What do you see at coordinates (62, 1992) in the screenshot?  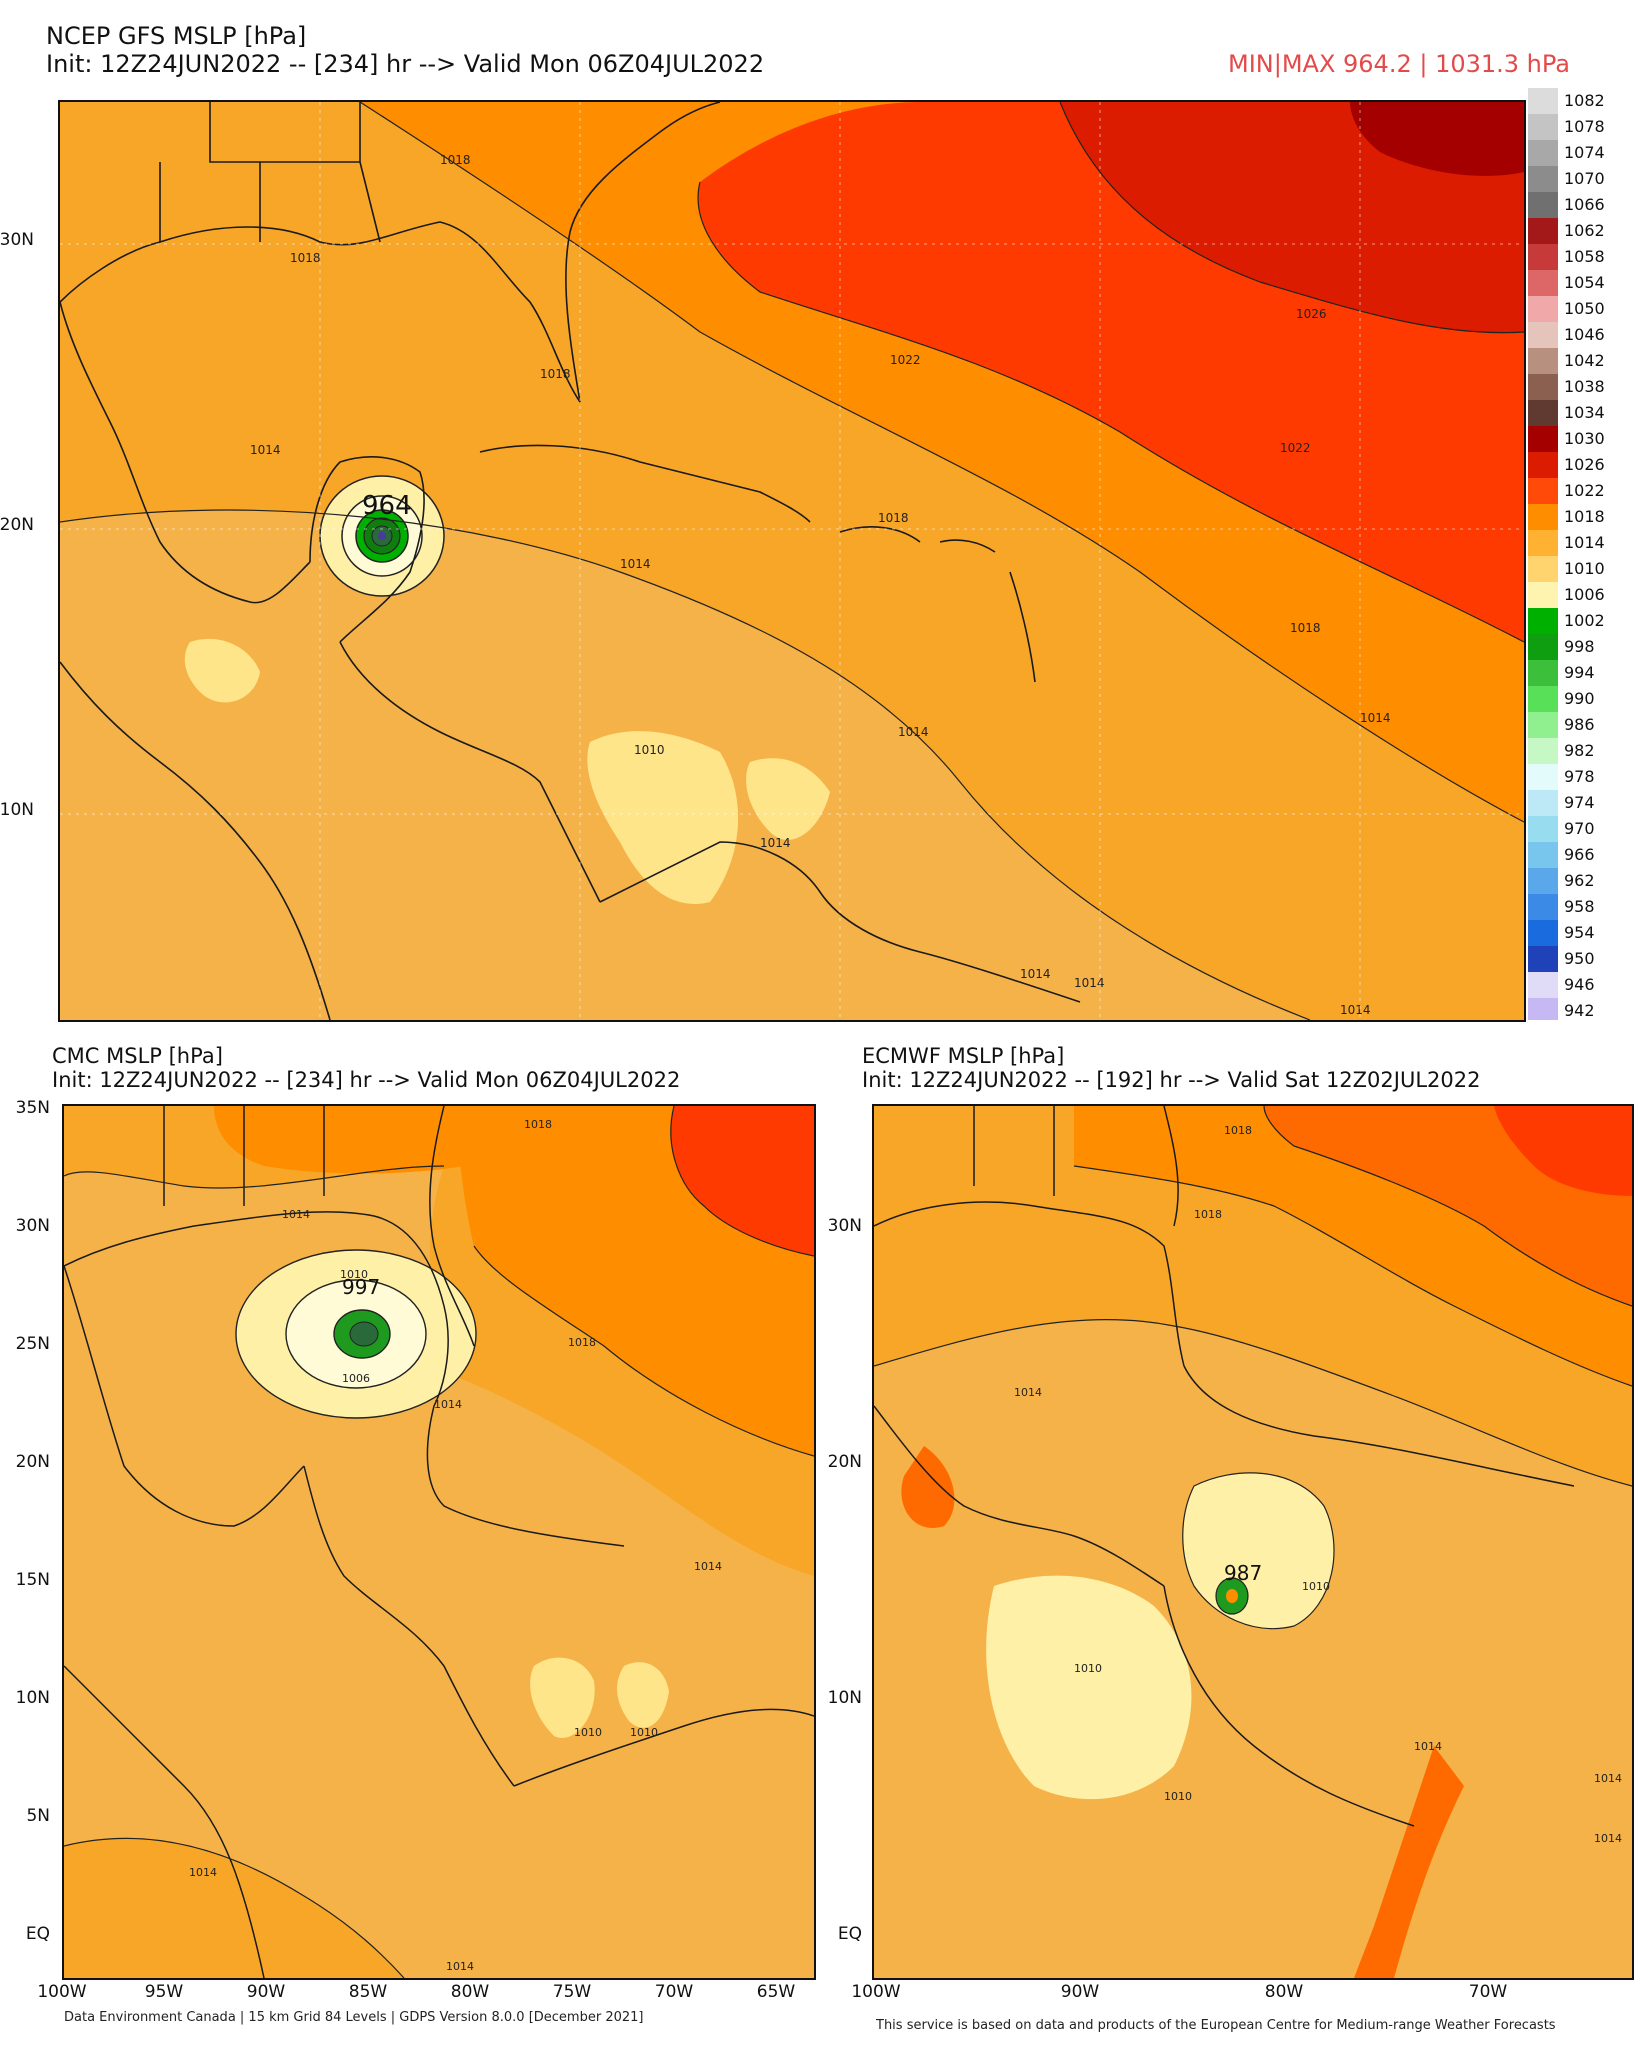 I see `cmc-lon-label: 100W` at bounding box center [62, 1992].